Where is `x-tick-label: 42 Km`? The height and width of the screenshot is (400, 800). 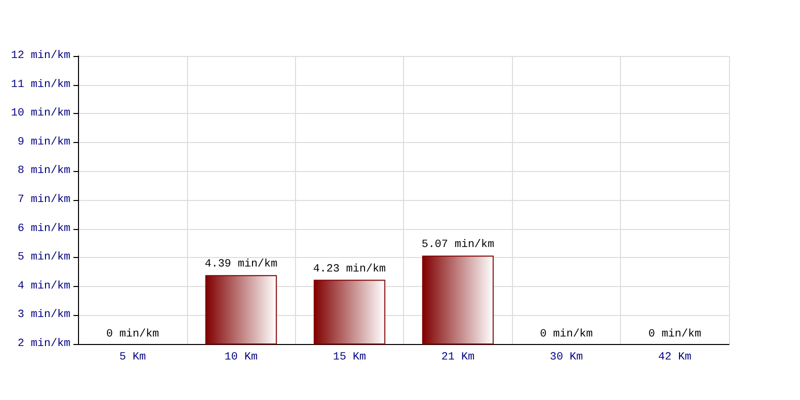
x-tick-label: 42 Km is located at coordinates (675, 358).